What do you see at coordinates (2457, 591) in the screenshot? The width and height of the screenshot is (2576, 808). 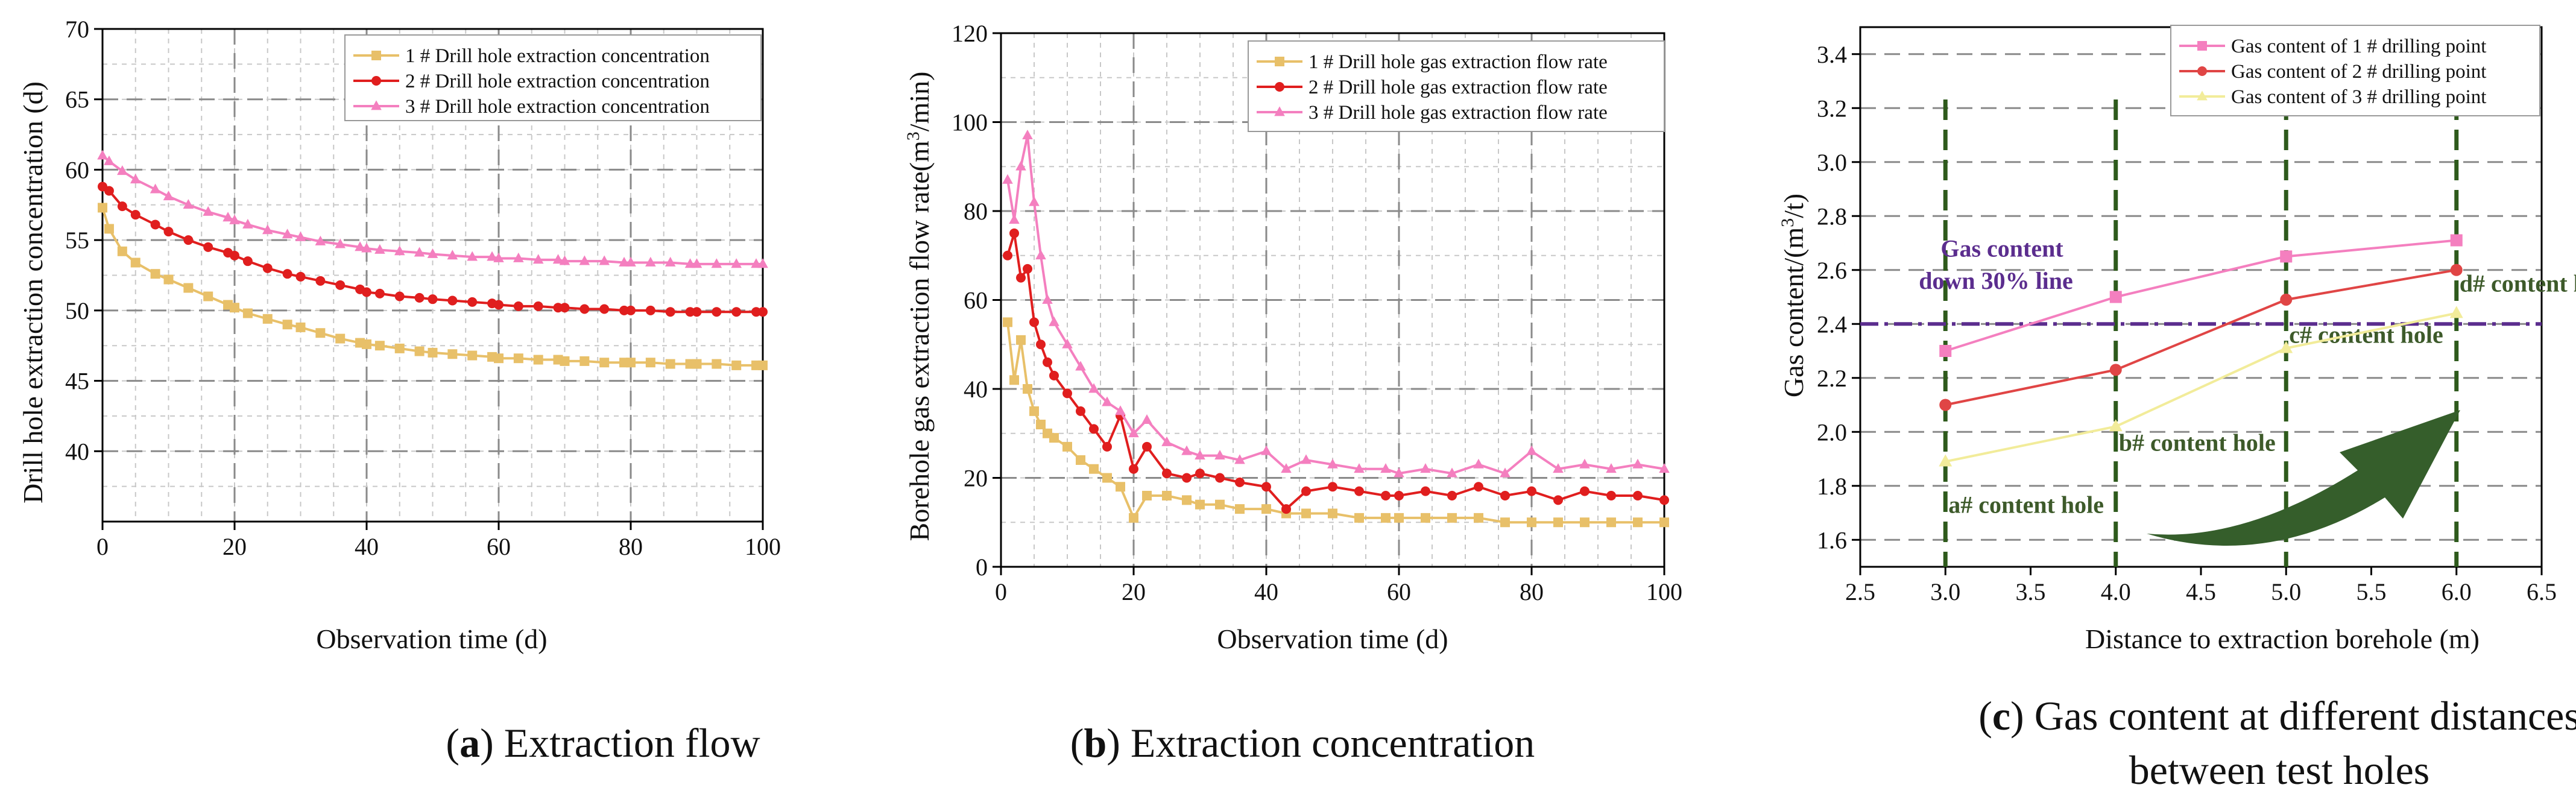 I see `x-tick-label: 6.0` at bounding box center [2457, 591].